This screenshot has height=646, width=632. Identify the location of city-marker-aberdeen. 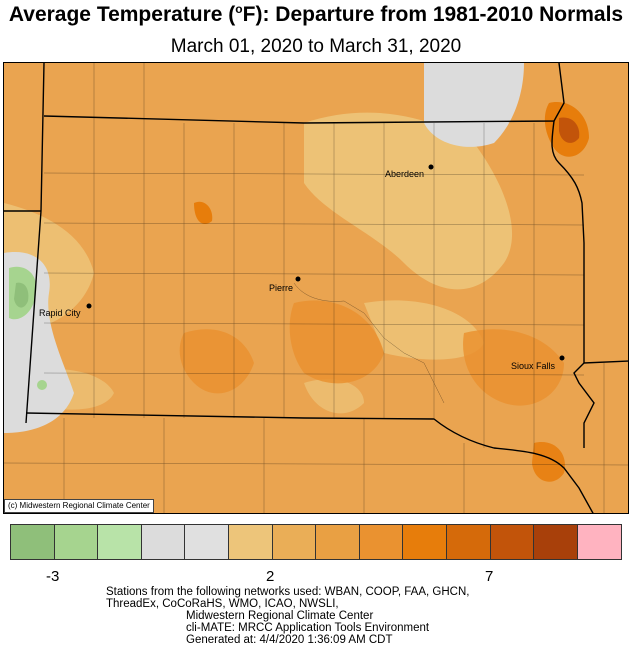
(431, 167).